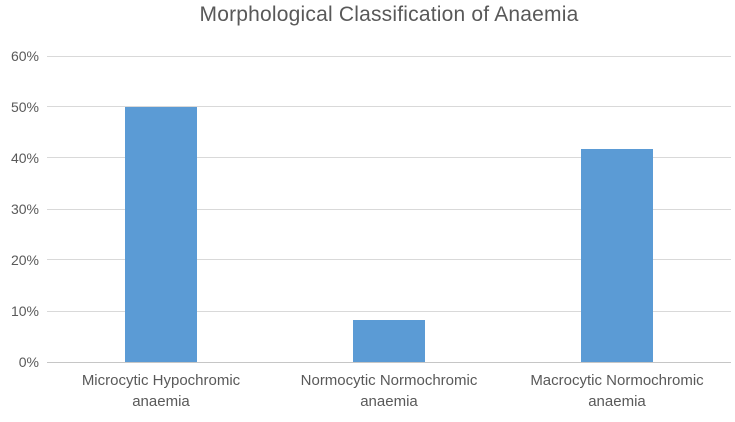 The height and width of the screenshot is (422, 735). Describe the element at coordinates (161, 391) in the screenshot. I see `x-axis-category-label: Microcytic Hypochromic anaemia` at that location.